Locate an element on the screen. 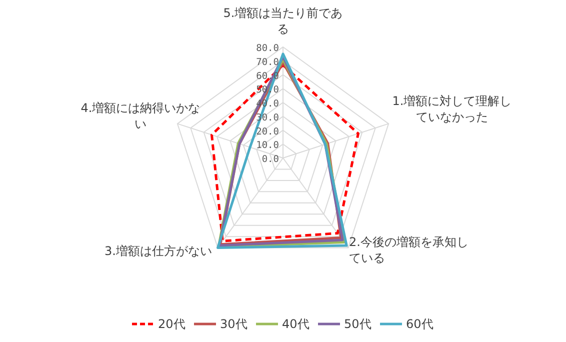 The height and width of the screenshot is (342, 566). y-tick-label: 10.0 is located at coordinates (268, 146).